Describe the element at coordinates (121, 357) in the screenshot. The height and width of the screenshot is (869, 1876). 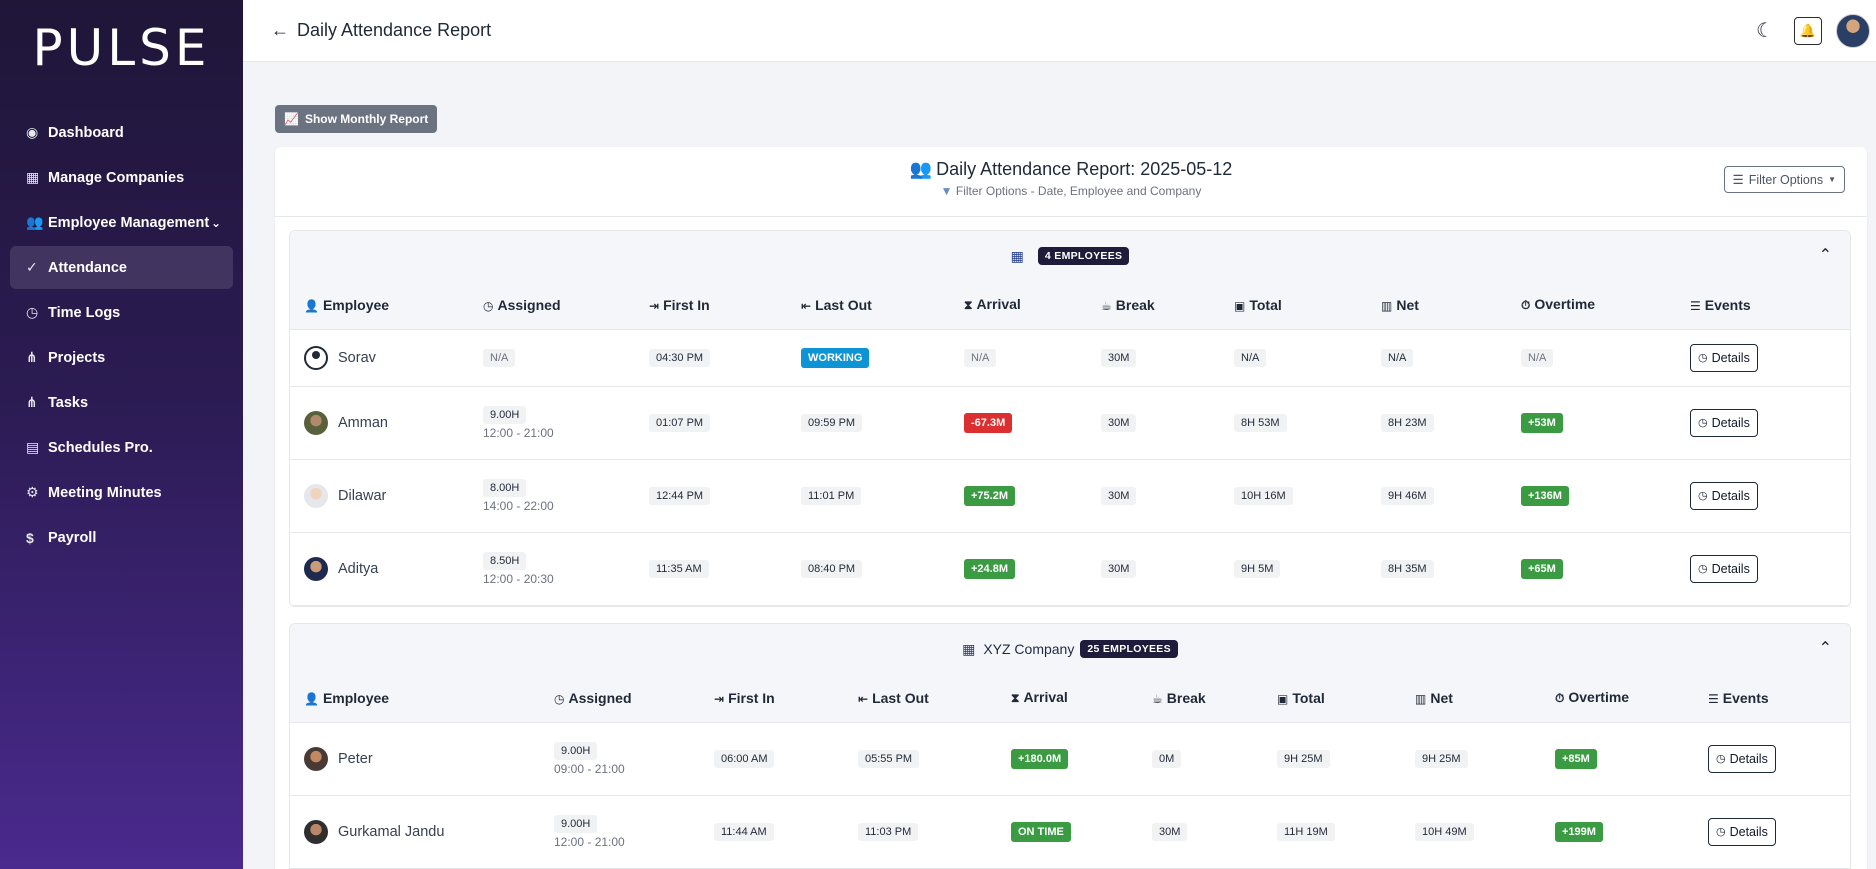
I see `sidebar-item-projects: ⋔ Projects` at that location.